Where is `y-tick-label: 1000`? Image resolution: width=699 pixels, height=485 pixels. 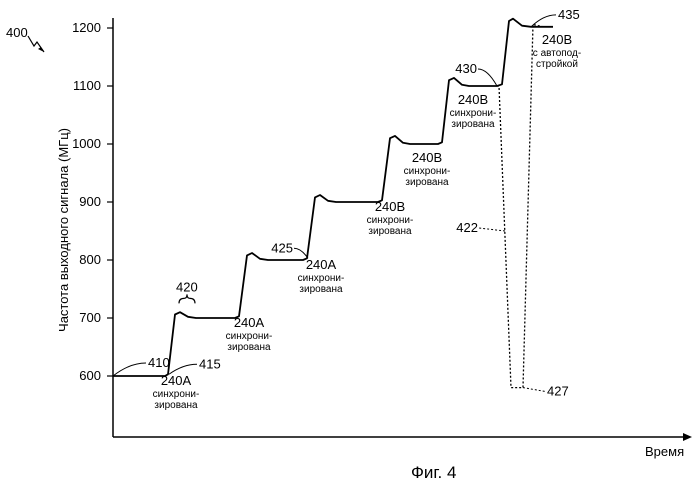
y-tick-label: 1000 is located at coordinates (86, 143).